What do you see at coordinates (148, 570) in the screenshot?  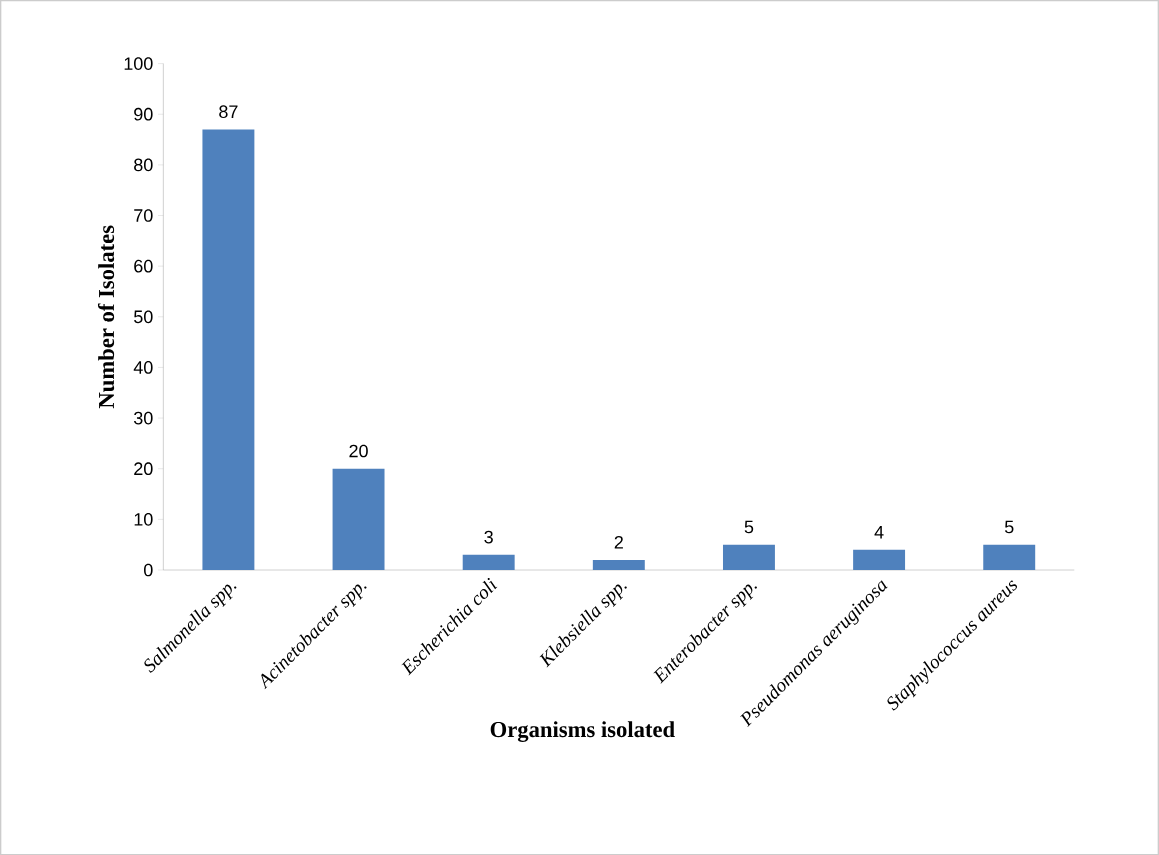 I see `y-tick-label: 0` at bounding box center [148, 570].